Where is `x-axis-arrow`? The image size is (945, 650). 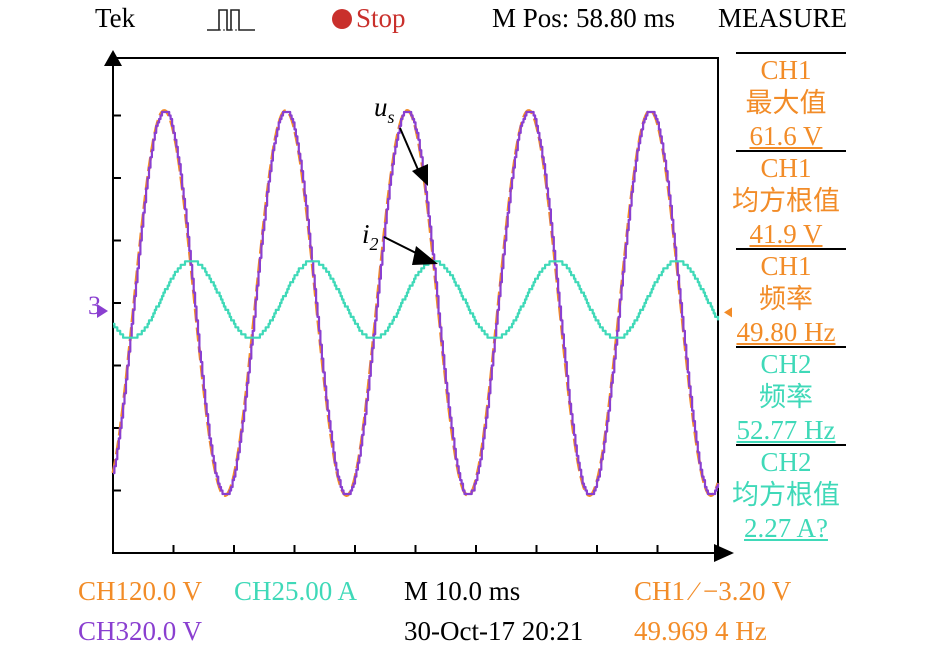 x-axis-arrow is located at coordinates (724, 553).